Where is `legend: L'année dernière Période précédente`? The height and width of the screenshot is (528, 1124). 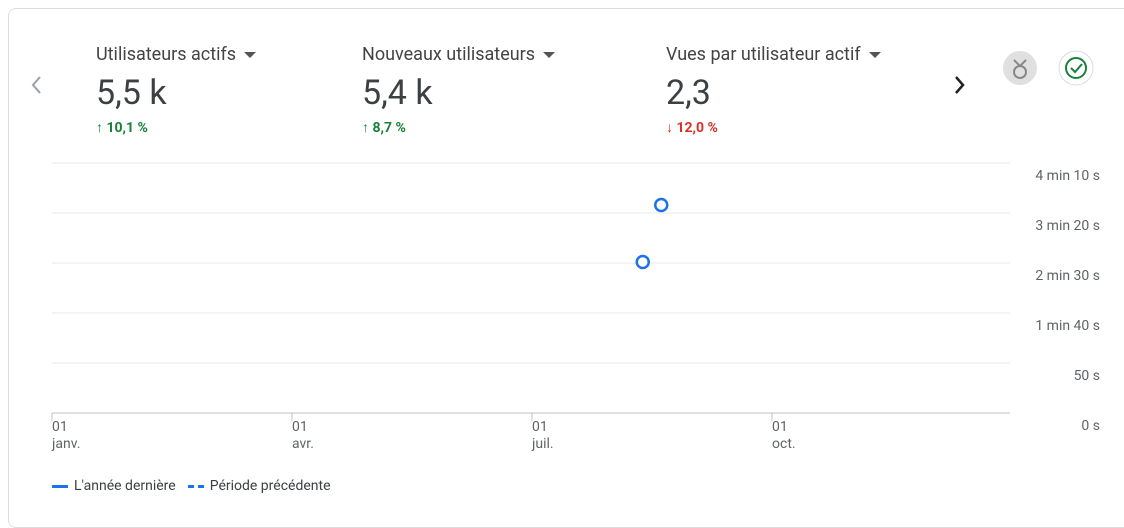 legend: L'année dernière Période précédente is located at coordinates (194, 486).